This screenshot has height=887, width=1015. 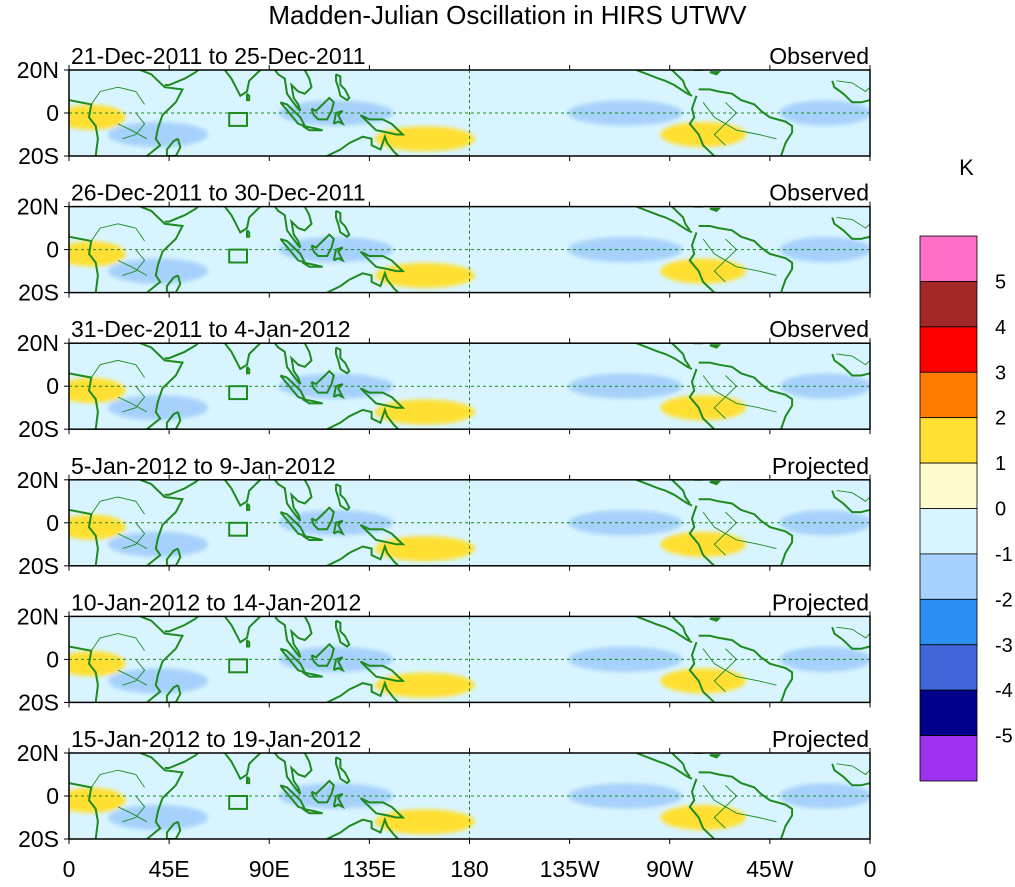 What do you see at coordinates (269, 869) in the screenshot?
I see `longitude-label: 90E` at bounding box center [269, 869].